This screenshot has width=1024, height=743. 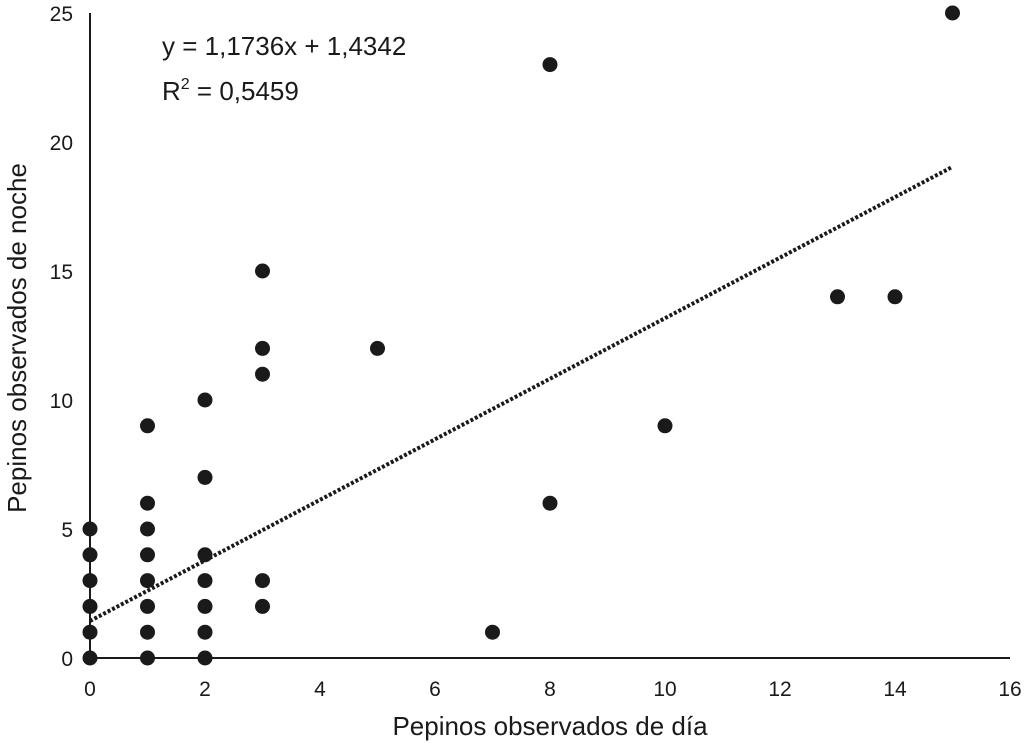 What do you see at coordinates (550, 689) in the screenshot?
I see `x-tick-label: 8` at bounding box center [550, 689].